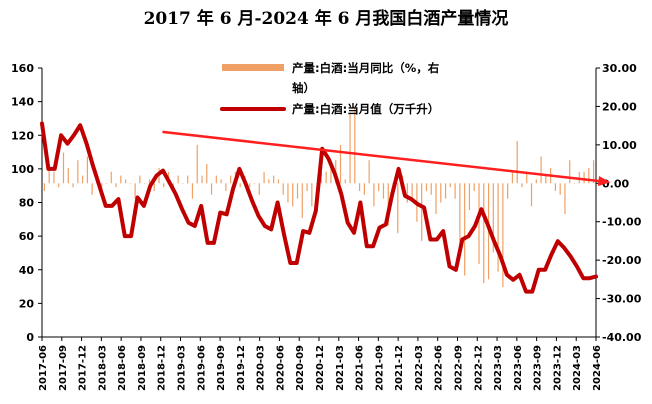 Image resolution: width=652 pixels, height=404 pixels. Describe the element at coordinates (280, 368) in the screenshot. I see `x-tick-label-12: 2020-06` at that location.